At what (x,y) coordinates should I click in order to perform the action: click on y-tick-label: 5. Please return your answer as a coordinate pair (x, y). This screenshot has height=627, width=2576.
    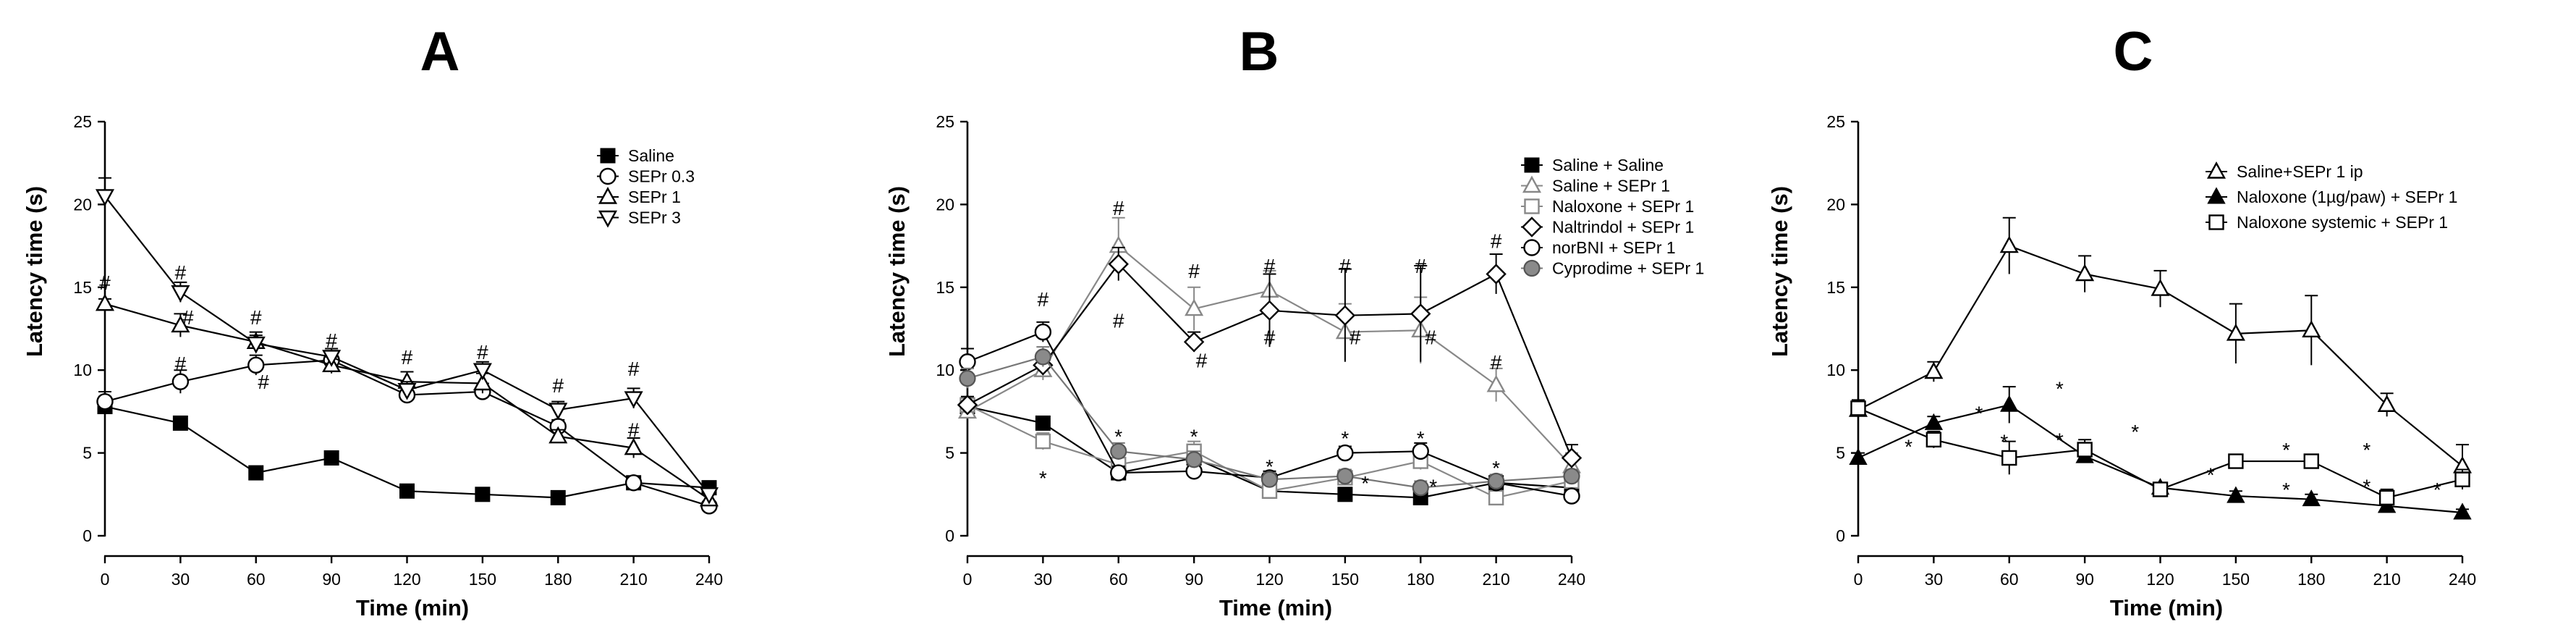
    Looking at the image, I should click on (949, 453).